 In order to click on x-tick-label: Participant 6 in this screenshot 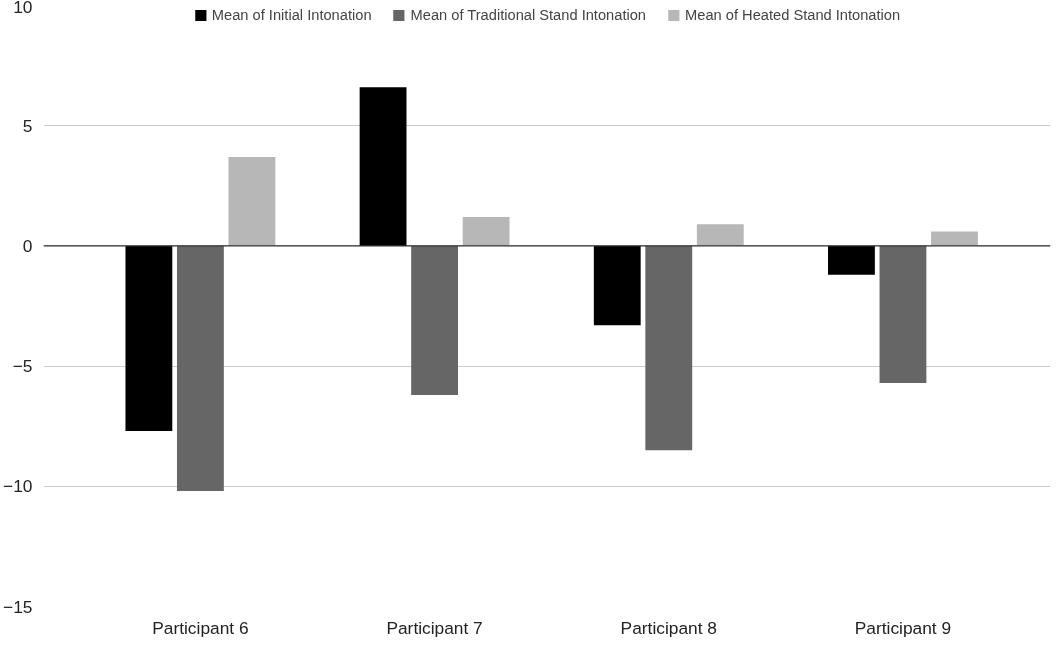, I will do `click(200, 627)`.